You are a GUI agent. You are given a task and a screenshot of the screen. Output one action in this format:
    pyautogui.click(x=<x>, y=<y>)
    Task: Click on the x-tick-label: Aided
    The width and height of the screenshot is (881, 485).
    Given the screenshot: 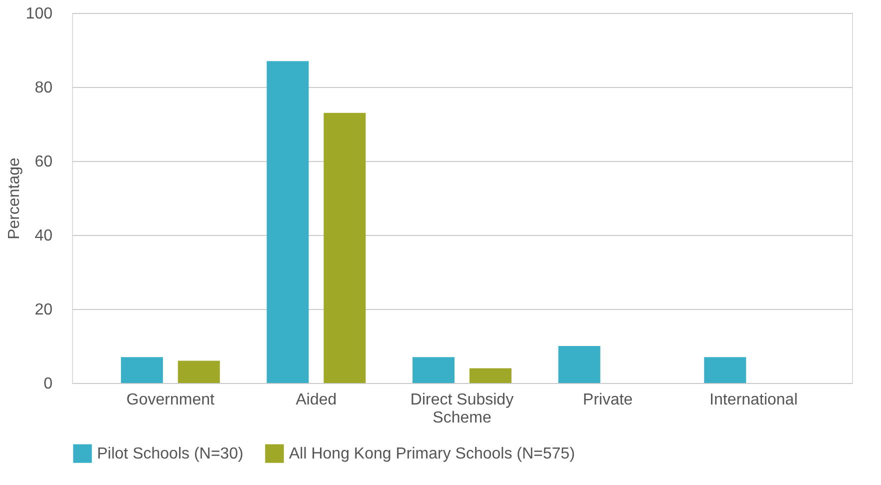 What is the action you would take?
    pyautogui.click(x=316, y=400)
    